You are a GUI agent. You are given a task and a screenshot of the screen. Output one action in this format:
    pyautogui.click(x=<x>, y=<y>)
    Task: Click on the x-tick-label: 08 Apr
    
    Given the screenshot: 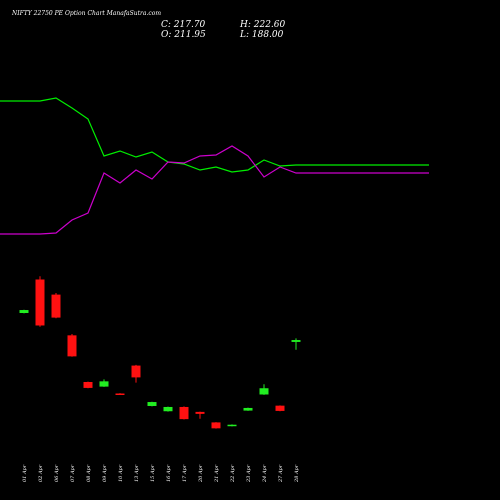 What is the action you would take?
    pyautogui.click(x=89, y=473)
    